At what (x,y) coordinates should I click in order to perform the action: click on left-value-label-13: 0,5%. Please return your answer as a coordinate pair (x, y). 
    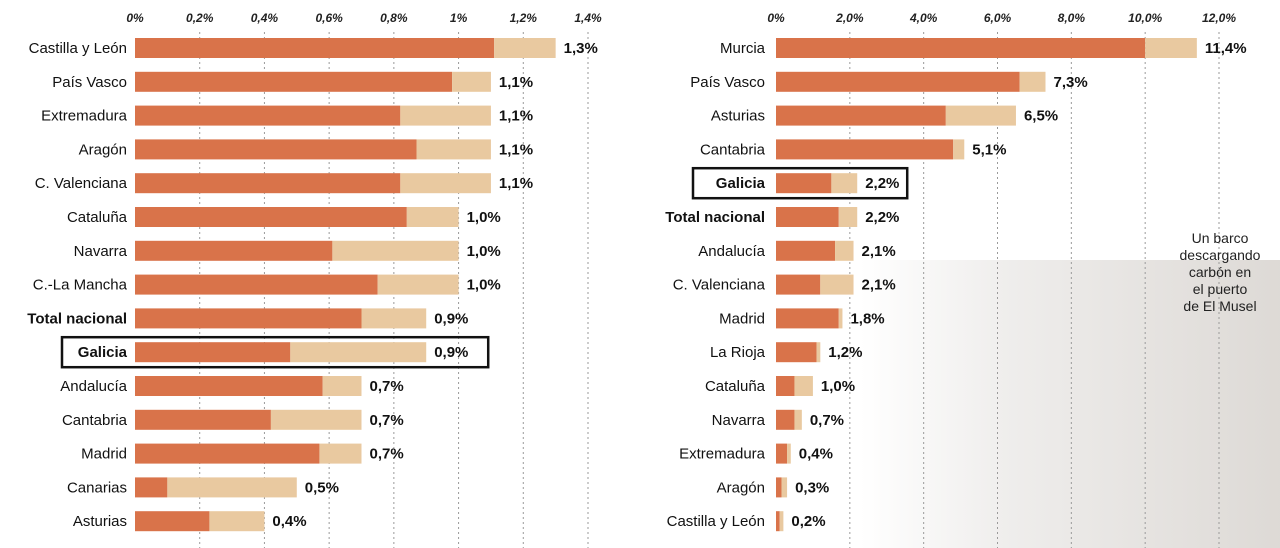
    Looking at the image, I should click on (322, 487).